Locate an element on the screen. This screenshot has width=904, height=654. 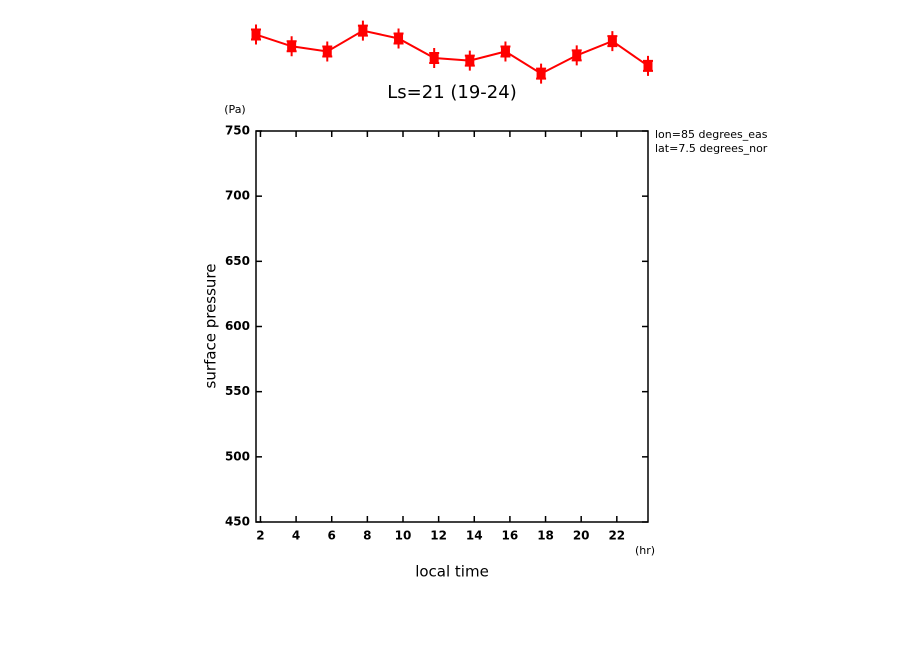
x-unit: (hr) is located at coordinates (645, 550).